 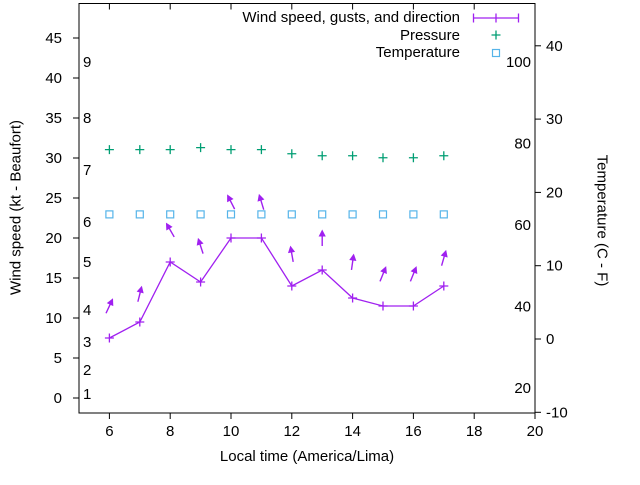 I want to click on celsius-tick-label: -10, so click(x=557, y=412).